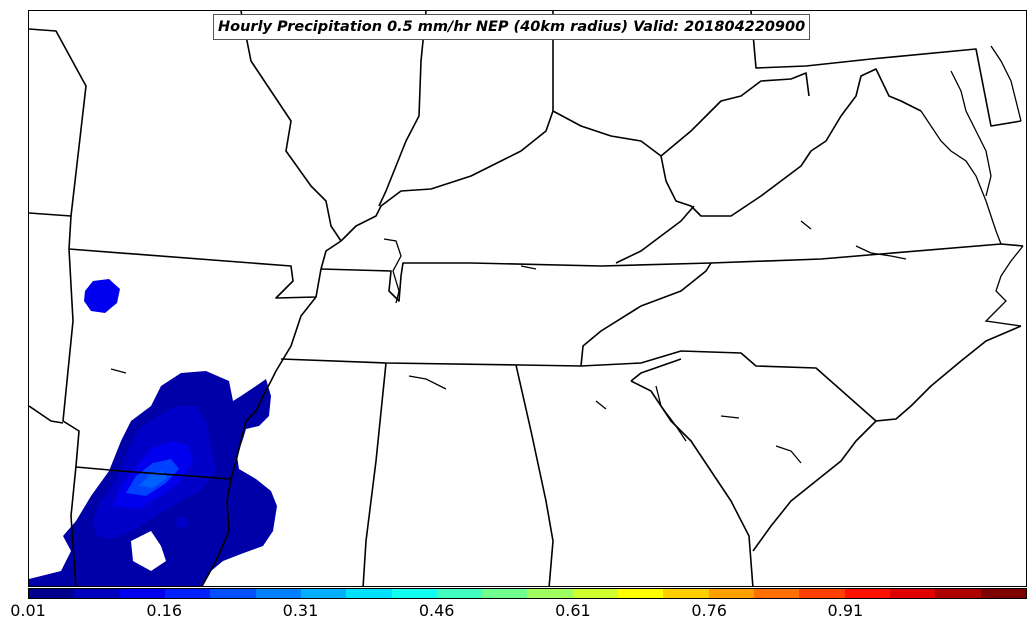 This screenshot has width=1036, height=633. What do you see at coordinates (182, 522) in the screenshot?
I see `precip-region-dot` at bounding box center [182, 522].